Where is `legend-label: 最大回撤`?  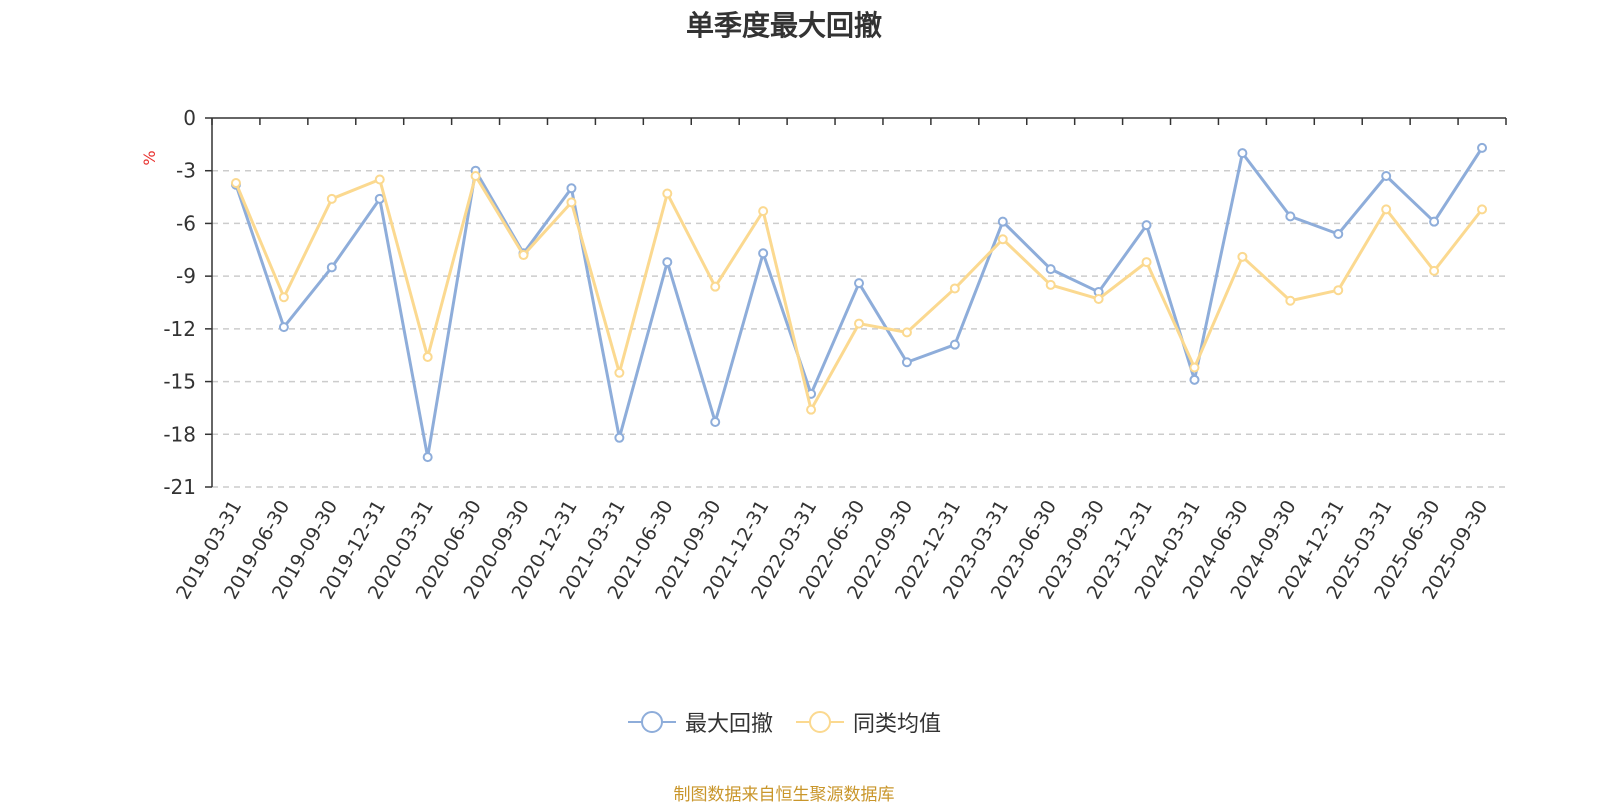
legend-label: 最大回撤 is located at coordinates (728, 724).